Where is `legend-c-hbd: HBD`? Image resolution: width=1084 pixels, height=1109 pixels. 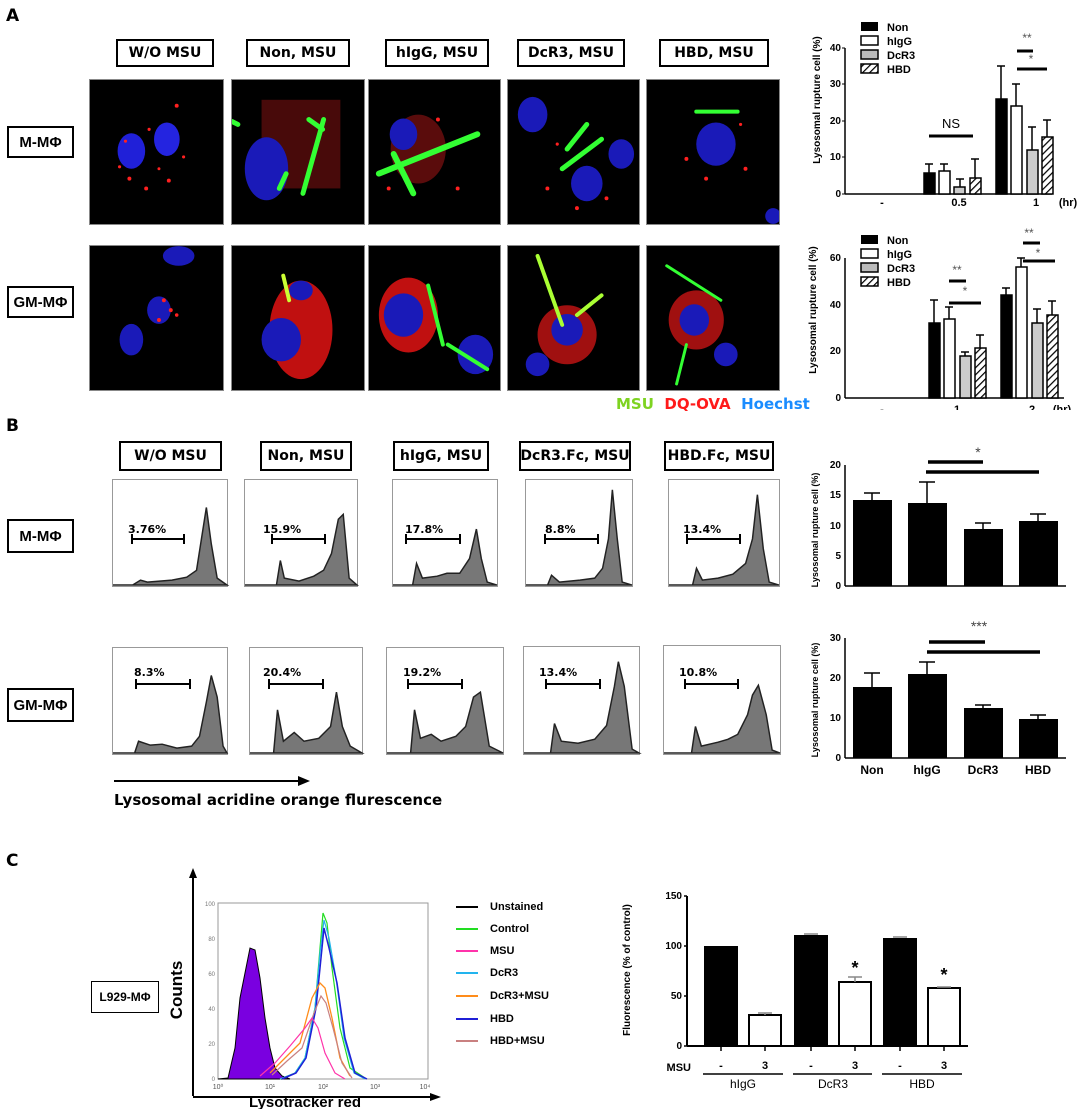 legend-c-hbd: HBD is located at coordinates (526, 1019).